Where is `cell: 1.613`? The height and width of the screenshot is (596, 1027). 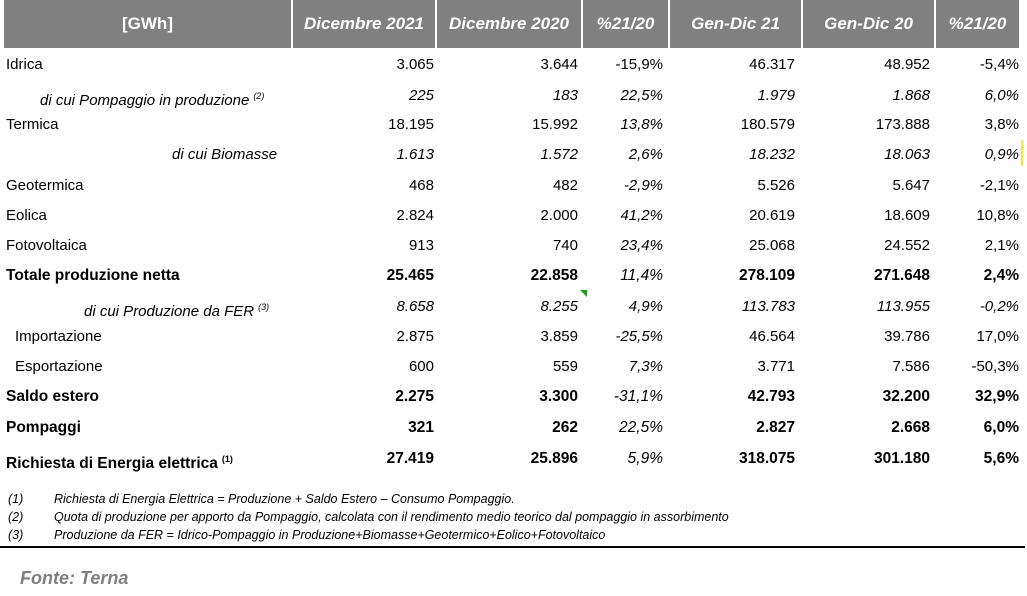
cell: 1.613 is located at coordinates (415, 154).